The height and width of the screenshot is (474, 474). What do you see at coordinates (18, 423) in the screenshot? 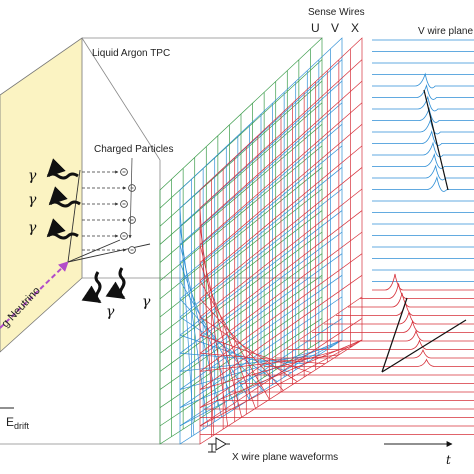
I see `edrift-label: Edrift` at bounding box center [18, 423].